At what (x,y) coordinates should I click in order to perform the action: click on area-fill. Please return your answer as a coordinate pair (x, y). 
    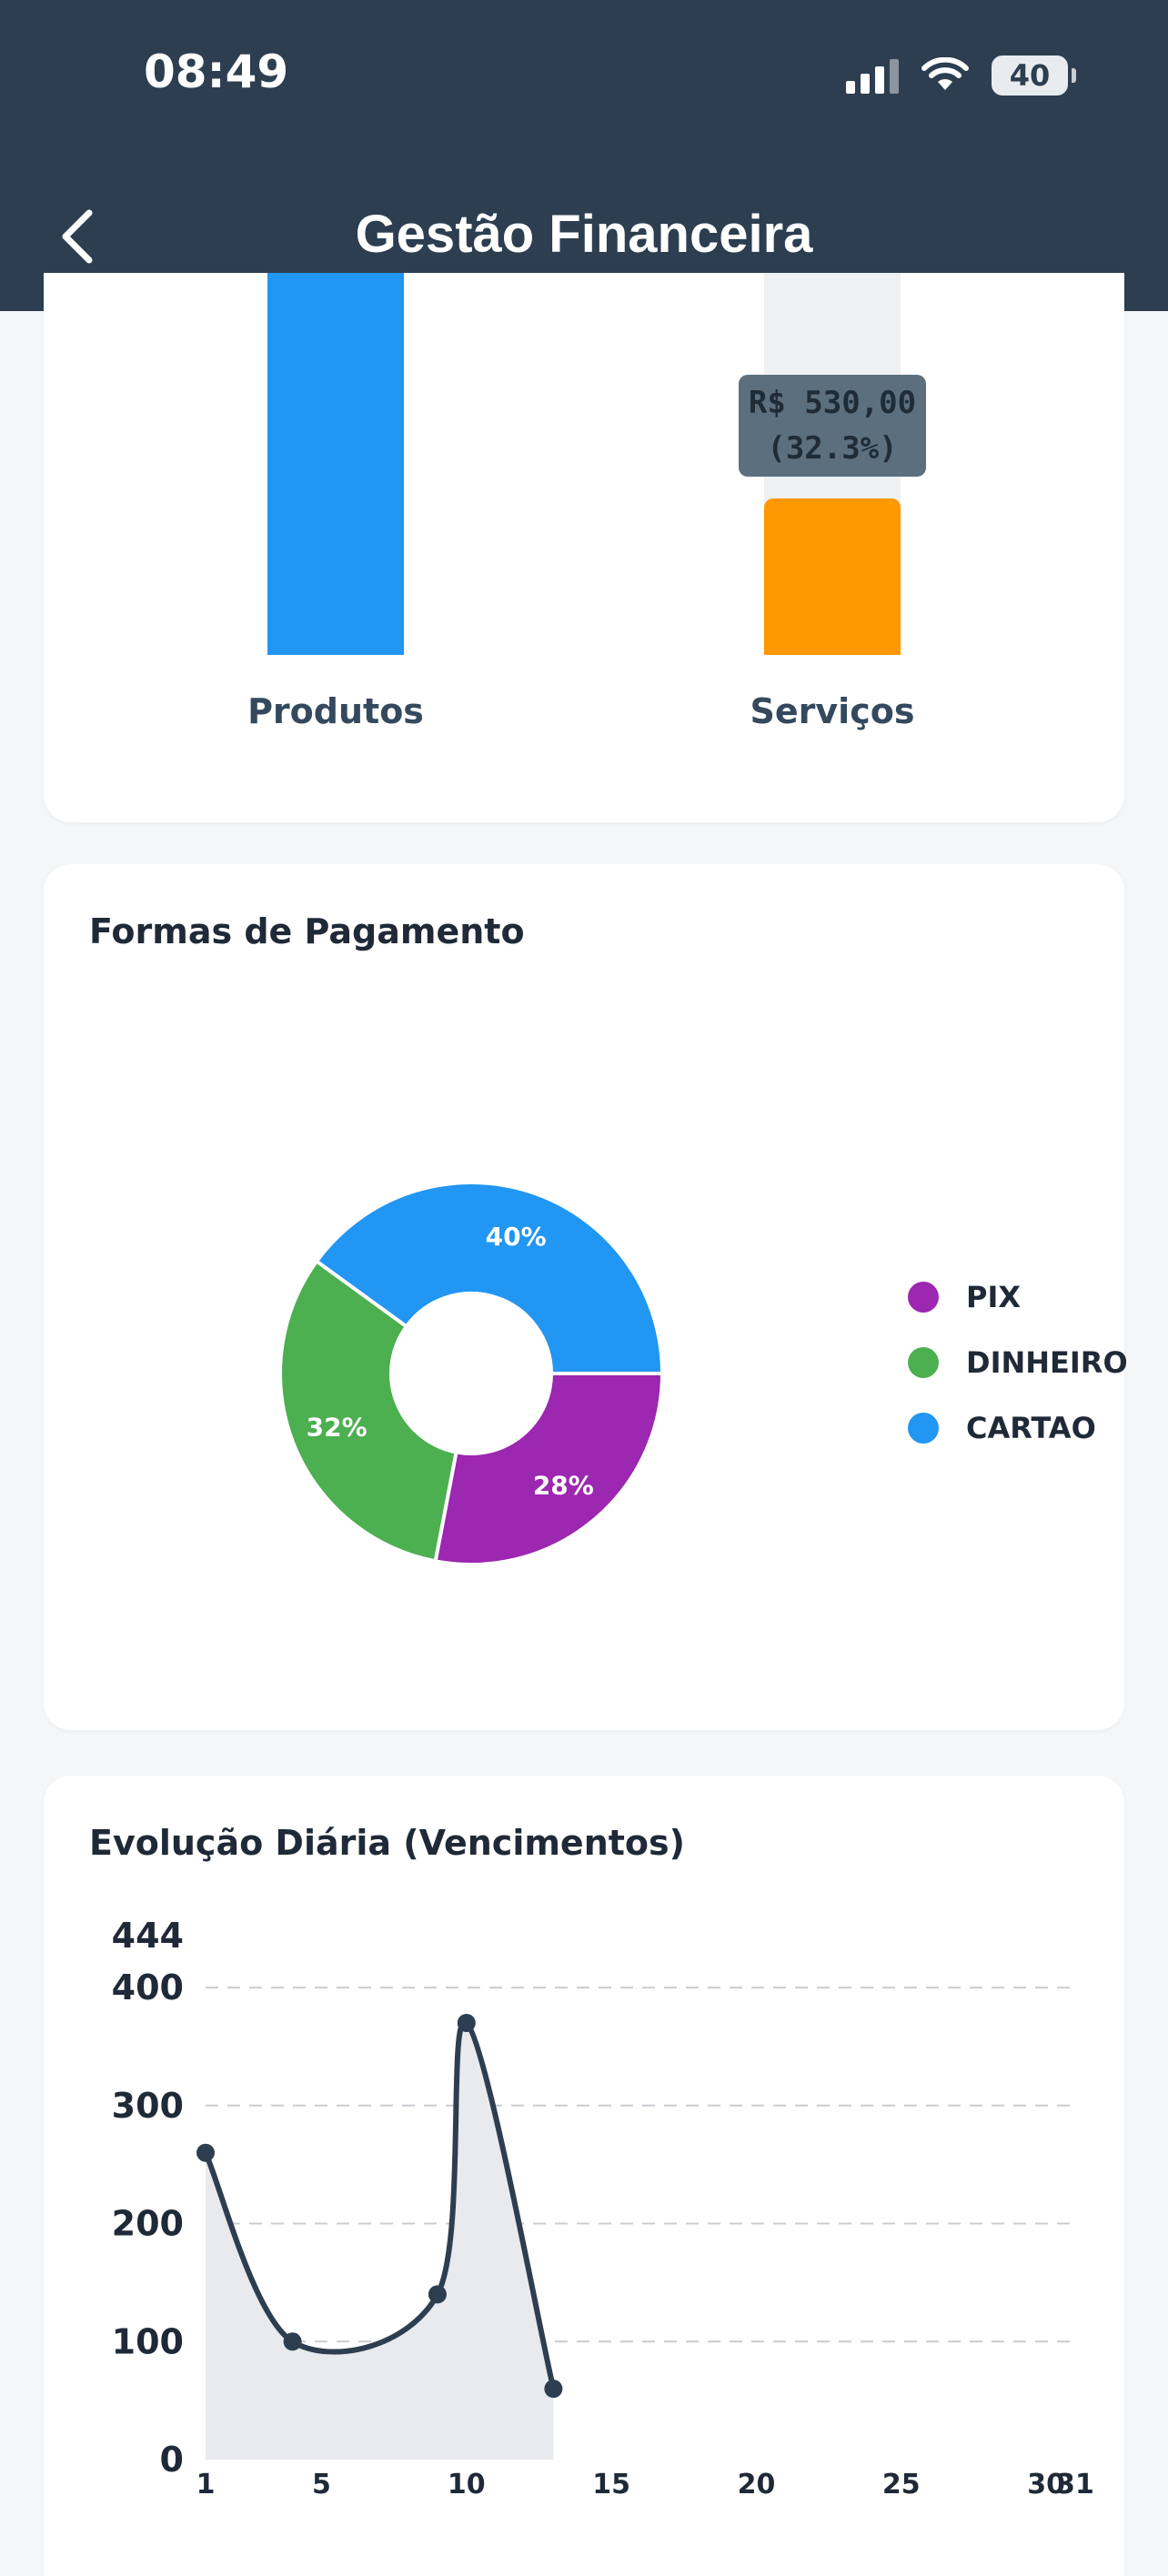
    Looking at the image, I should click on (380, 2241).